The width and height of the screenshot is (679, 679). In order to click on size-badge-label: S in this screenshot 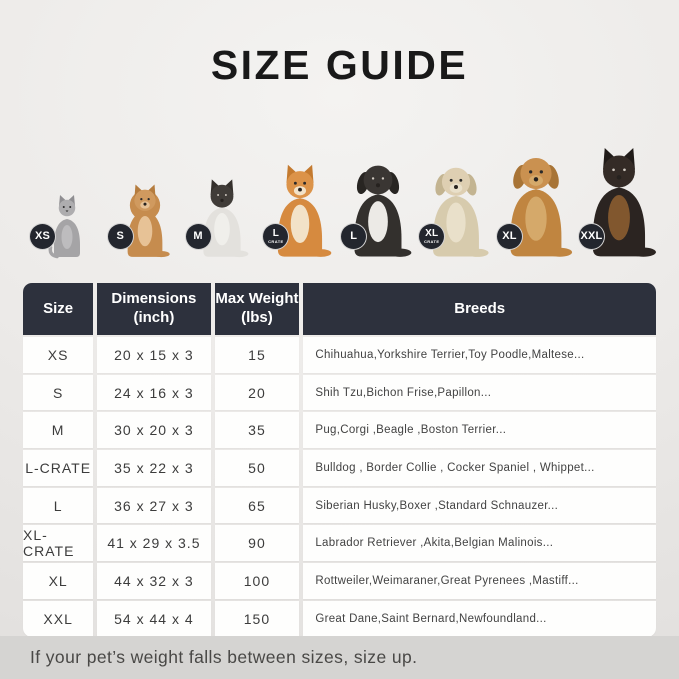, I will do `click(120, 236)`.